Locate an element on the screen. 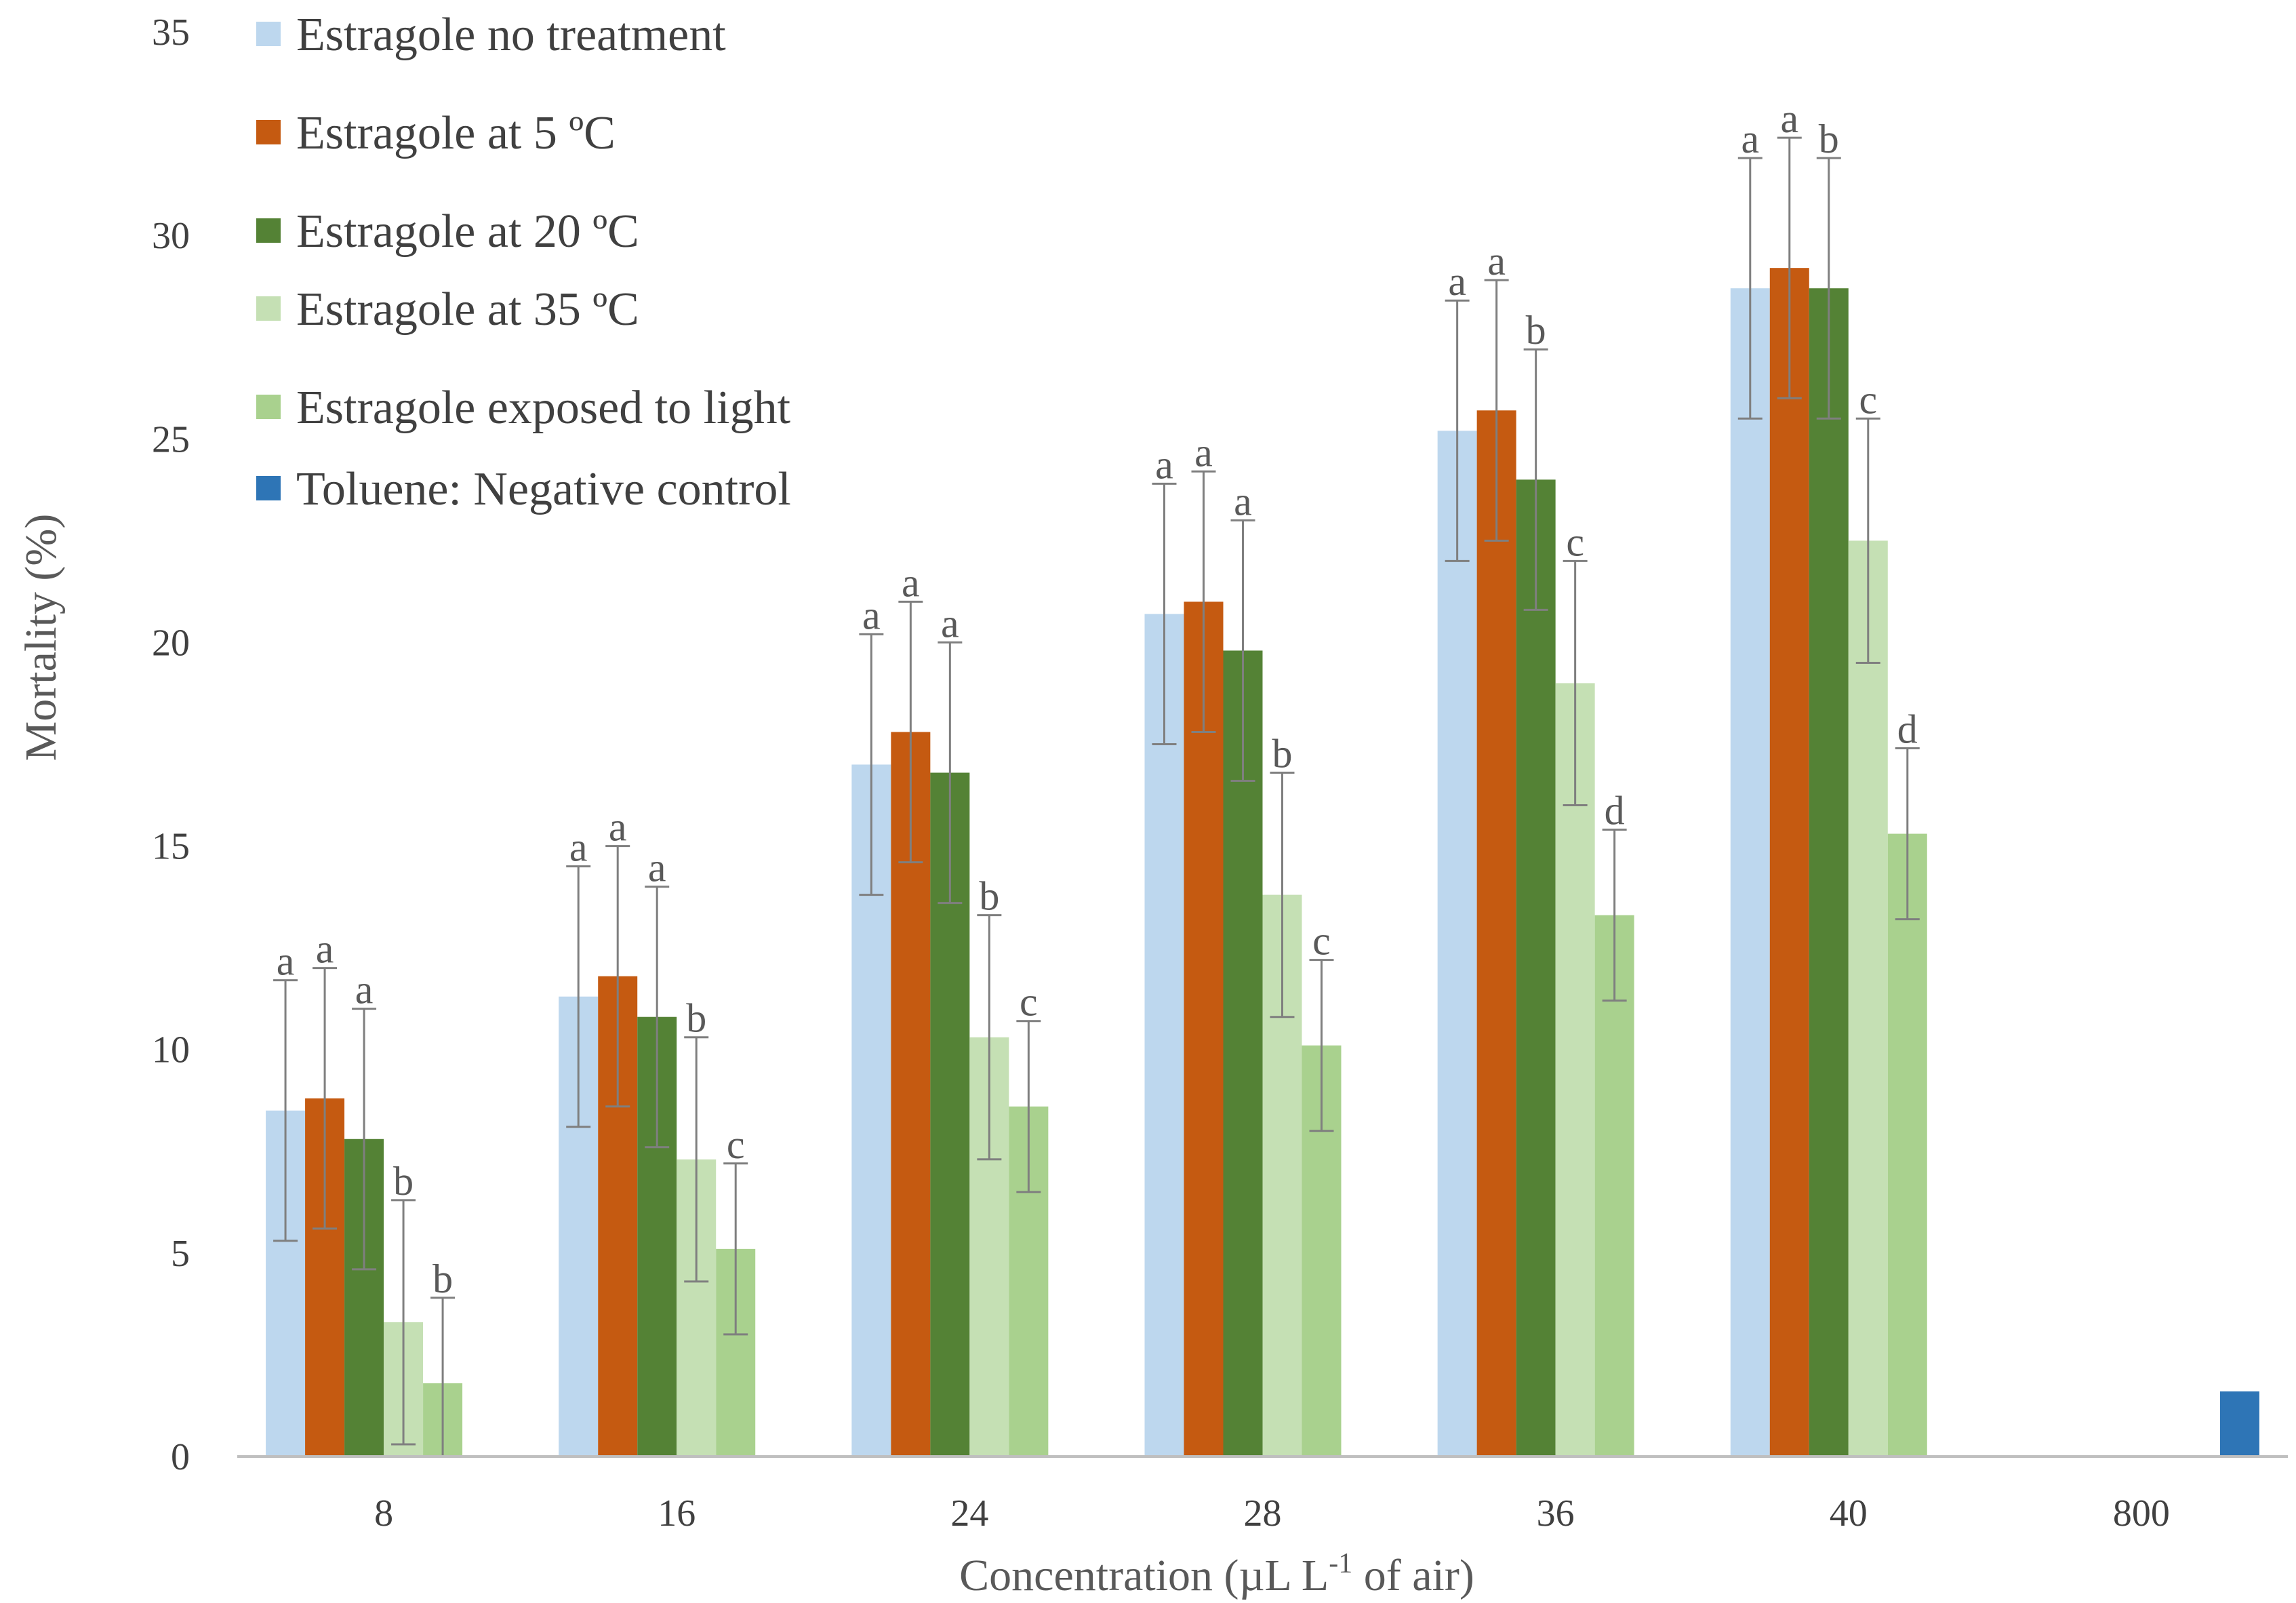  x-axis-title-tail: of air) is located at coordinates (1413, 1575).